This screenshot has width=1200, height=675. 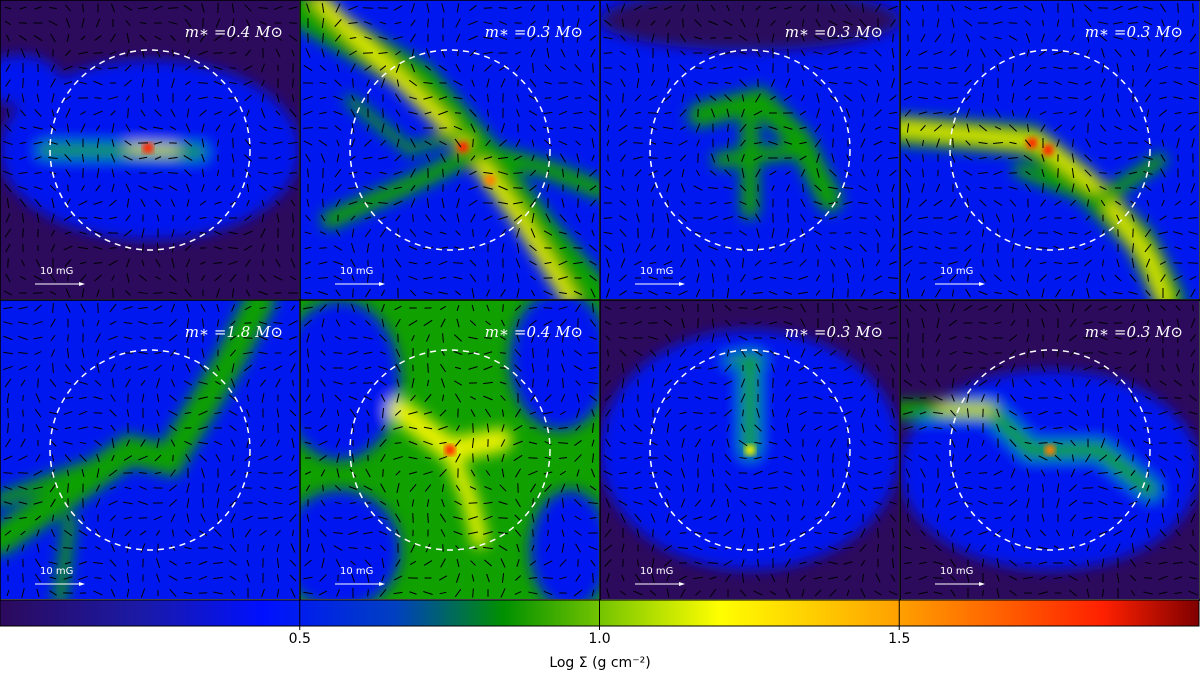 What do you see at coordinates (451, 450) in the screenshot?
I see `field-vectors` at bounding box center [451, 450].